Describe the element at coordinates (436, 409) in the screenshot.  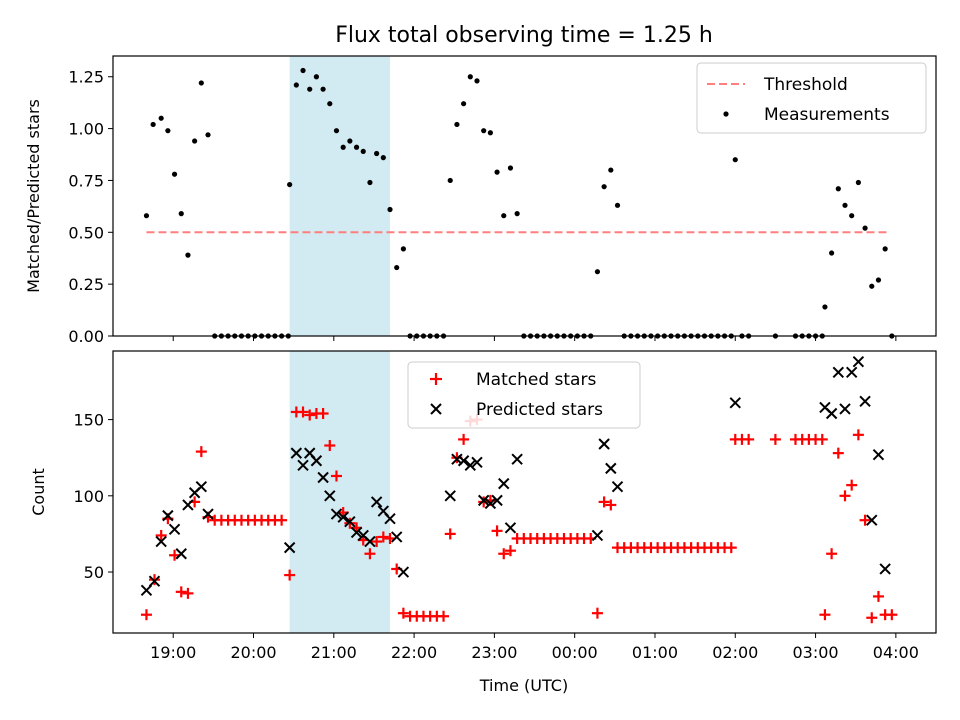
I see `legend-predicted-swatch` at that location.